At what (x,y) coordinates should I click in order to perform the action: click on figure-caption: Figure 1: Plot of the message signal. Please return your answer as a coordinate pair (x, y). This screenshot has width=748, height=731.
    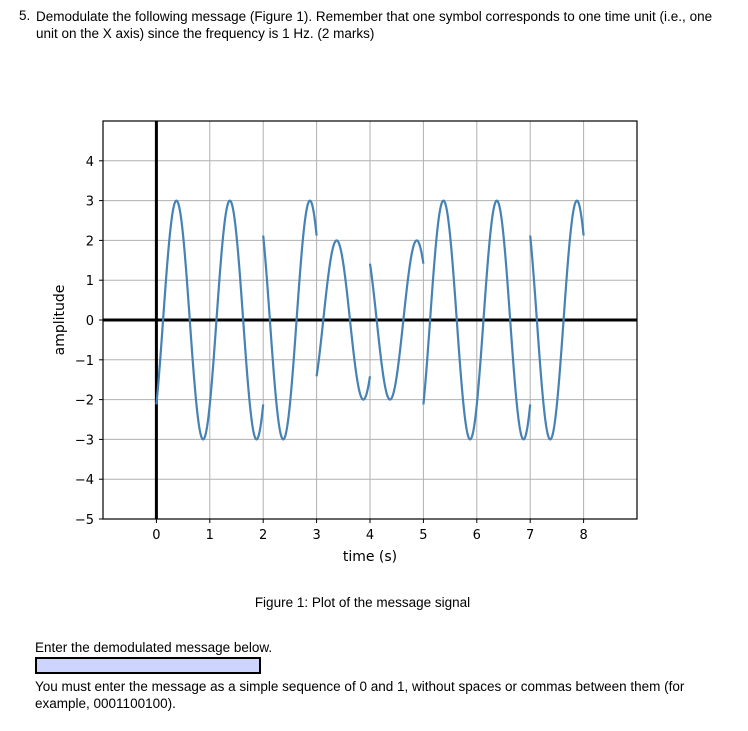
    Looking at the image, I should click on (362, 602).